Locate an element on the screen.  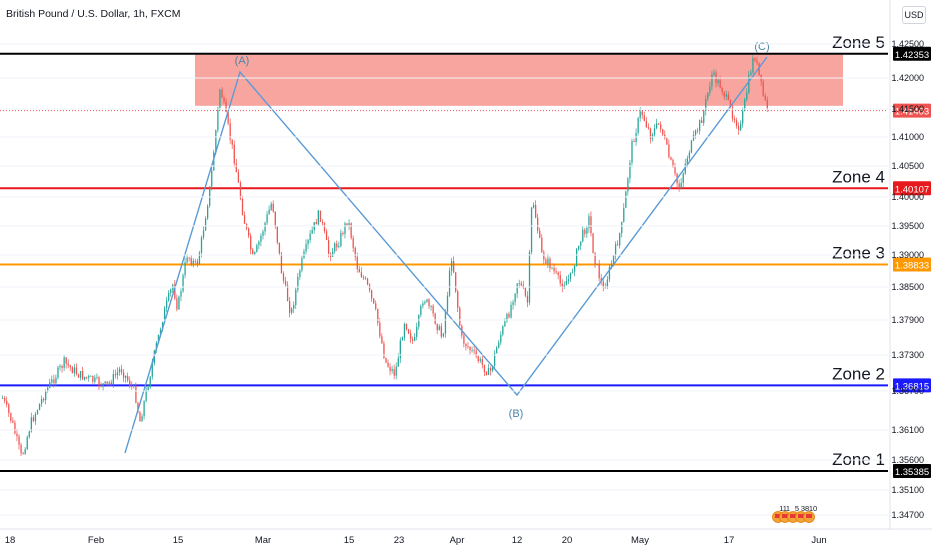
y-tick-label: 1.42500 is located at coordinates (907, 44).